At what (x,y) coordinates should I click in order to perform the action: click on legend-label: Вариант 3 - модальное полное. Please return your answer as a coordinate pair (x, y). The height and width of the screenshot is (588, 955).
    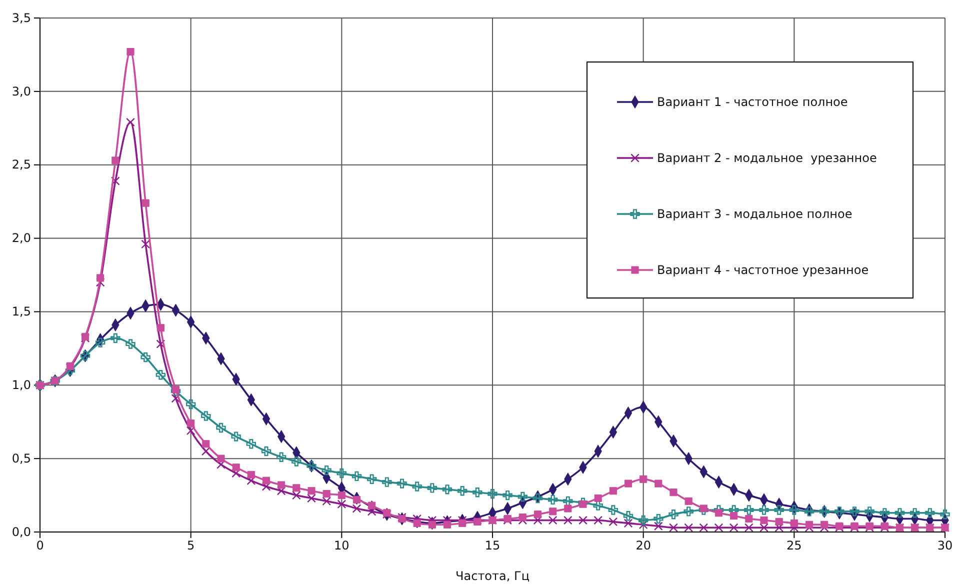
    Looking at the image, I should click on (754, 214).